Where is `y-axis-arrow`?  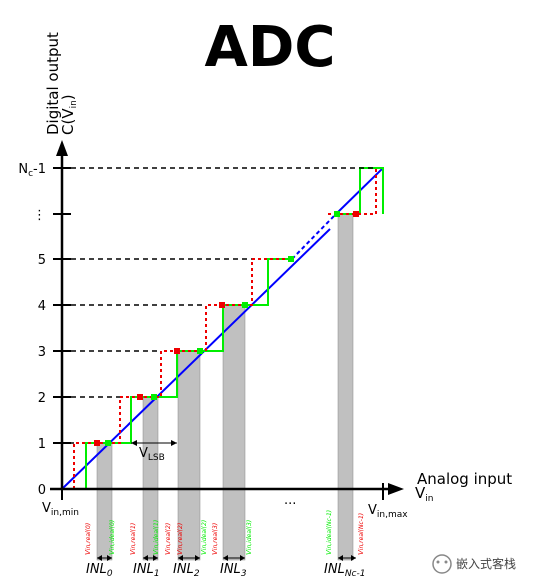
y-axis-arrow is located at coordinates (62, 148).